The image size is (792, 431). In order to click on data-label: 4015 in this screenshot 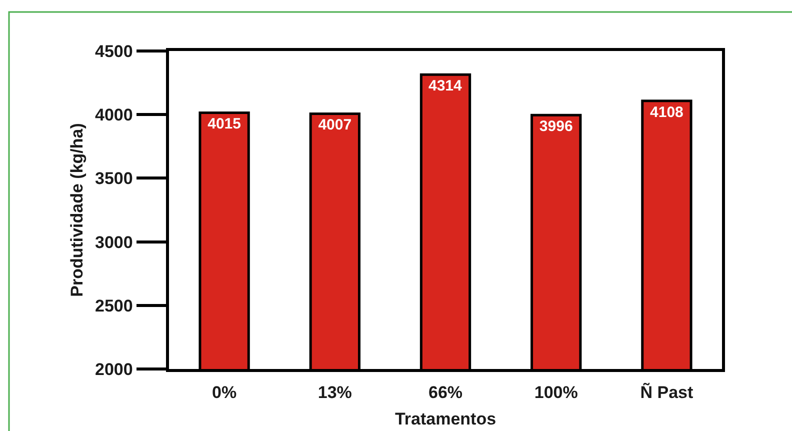, I will do `click(224, 124)`.